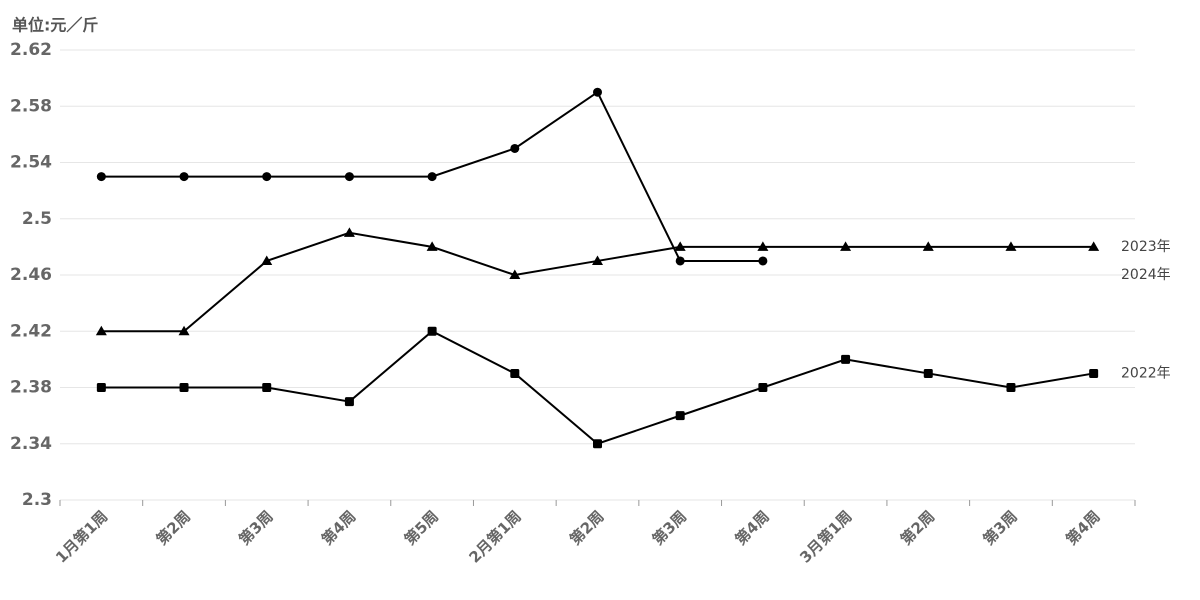 This screenshot has height=600, width=1200. What do you see at coordinates (31, 331) in the screenshot?
I see `y-tick-label: 2.42` at bounding box center [31, 331].